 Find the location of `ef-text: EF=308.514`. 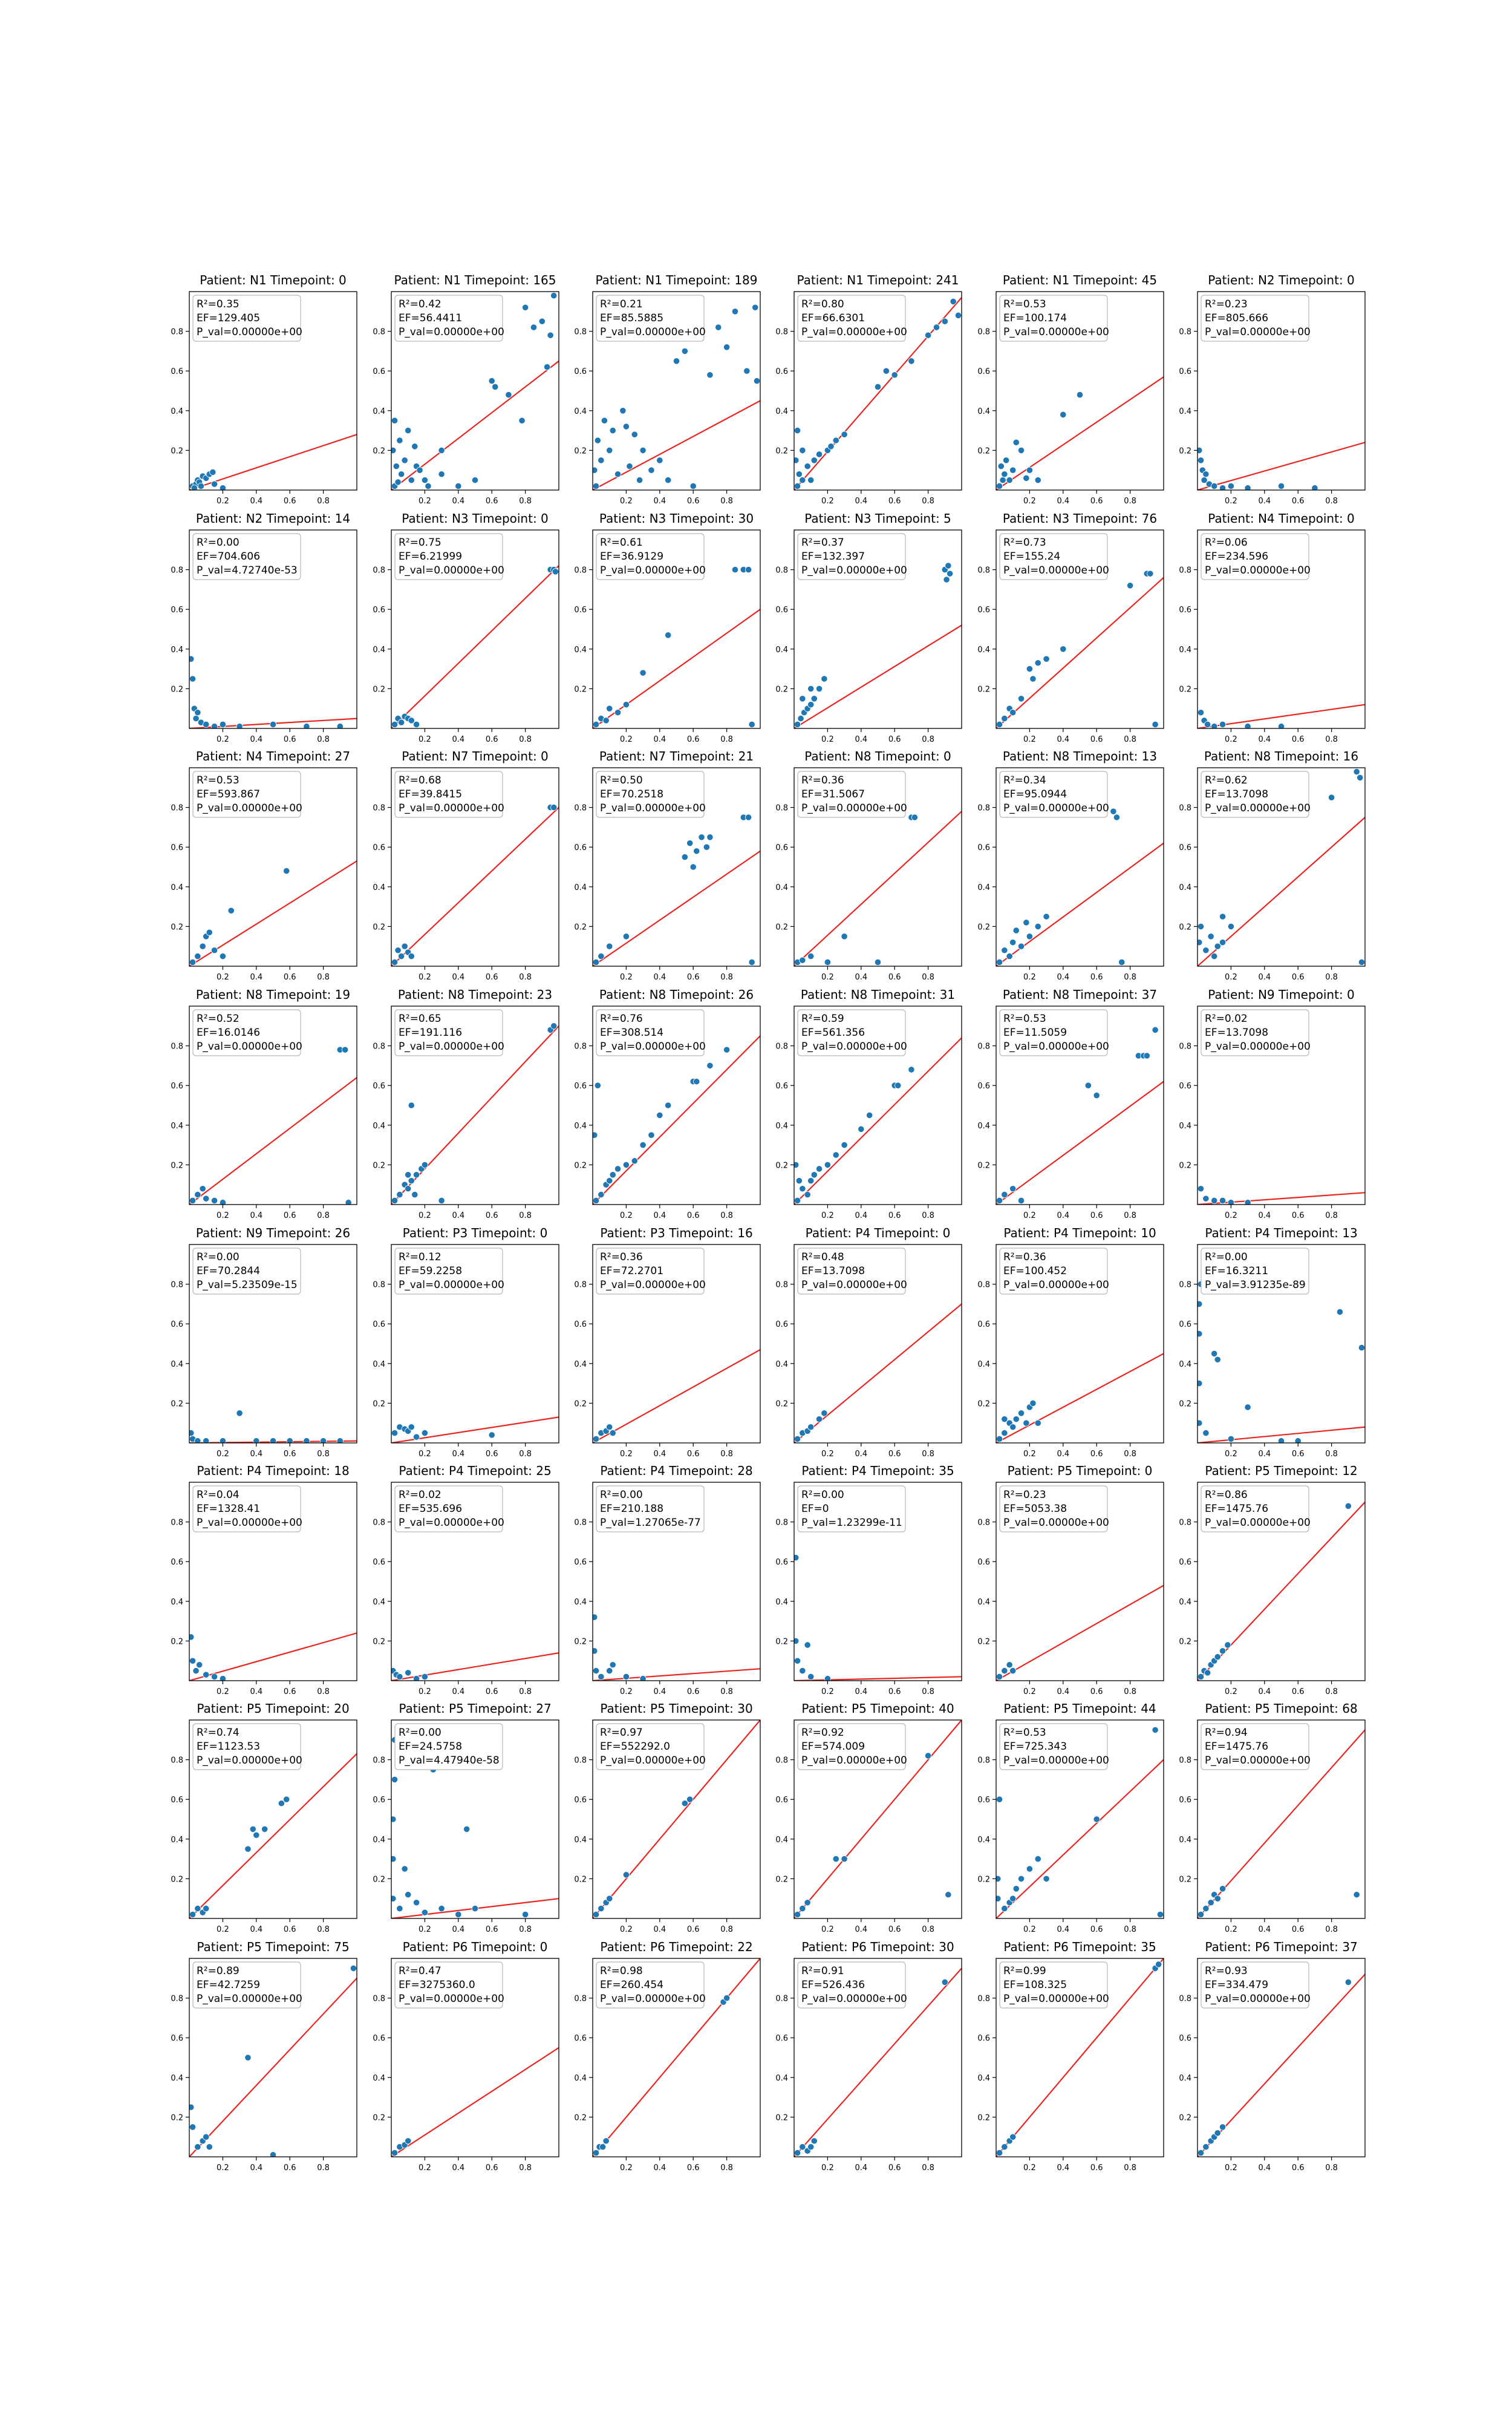

ef-text: EF=308.514 is located at coordinates (632, 1033).